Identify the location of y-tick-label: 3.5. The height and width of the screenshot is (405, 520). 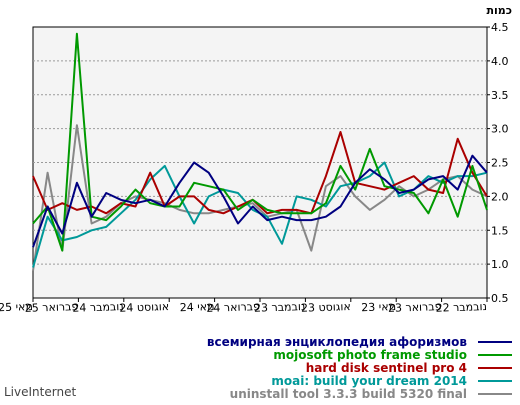
(500, 95).